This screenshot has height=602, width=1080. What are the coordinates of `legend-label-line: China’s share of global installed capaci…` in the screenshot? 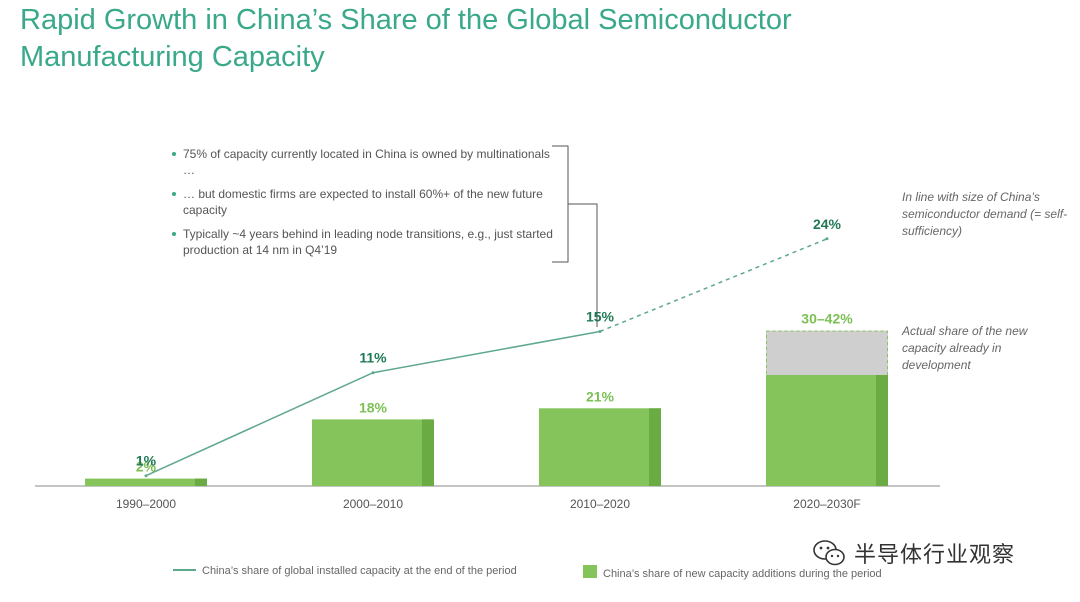 It's located at (359, 571).